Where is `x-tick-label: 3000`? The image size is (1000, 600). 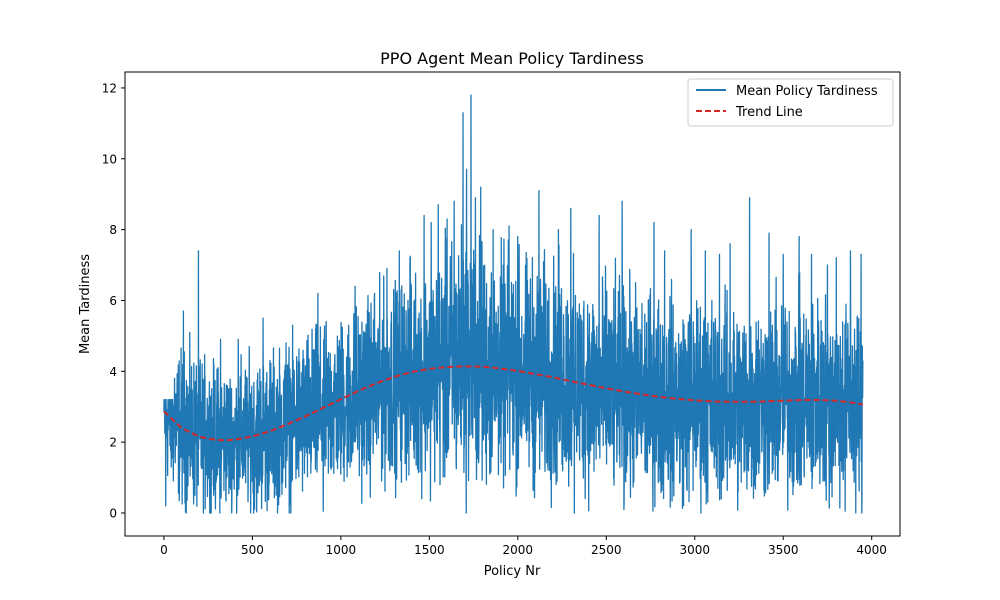 x-tick-label: 3000 is located at coordinates (694, 550).